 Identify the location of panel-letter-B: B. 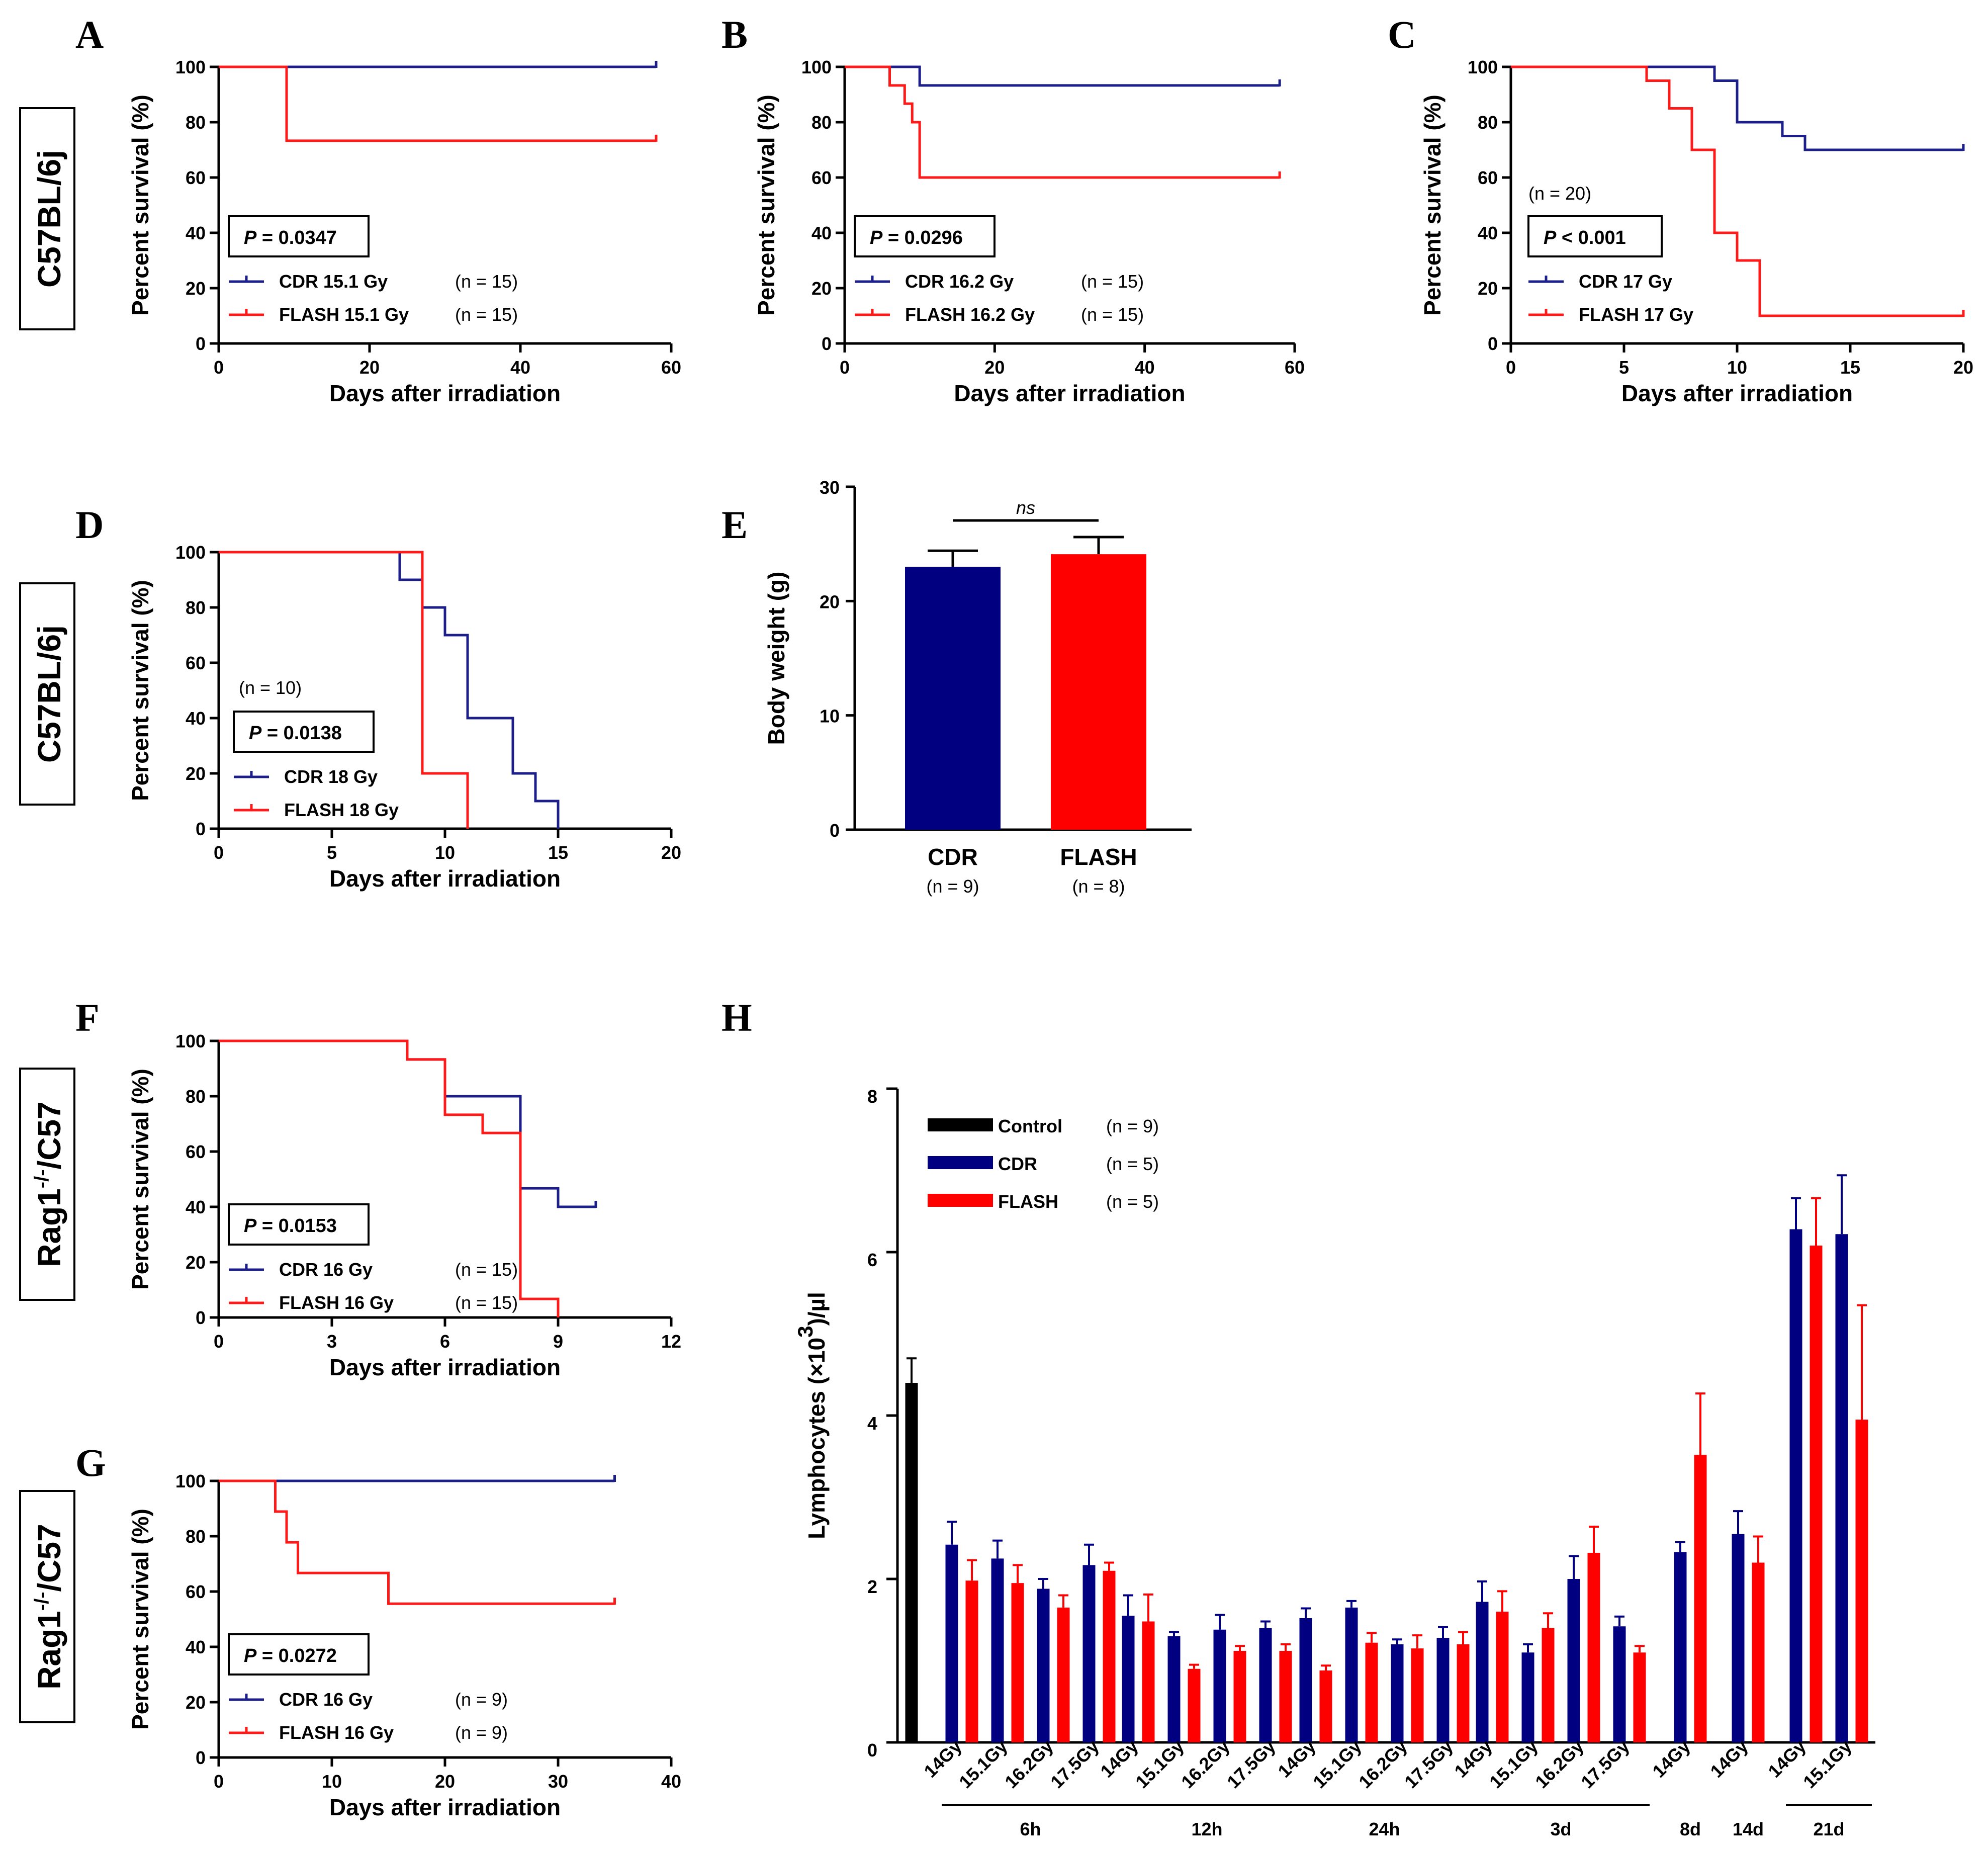
(734, 34).